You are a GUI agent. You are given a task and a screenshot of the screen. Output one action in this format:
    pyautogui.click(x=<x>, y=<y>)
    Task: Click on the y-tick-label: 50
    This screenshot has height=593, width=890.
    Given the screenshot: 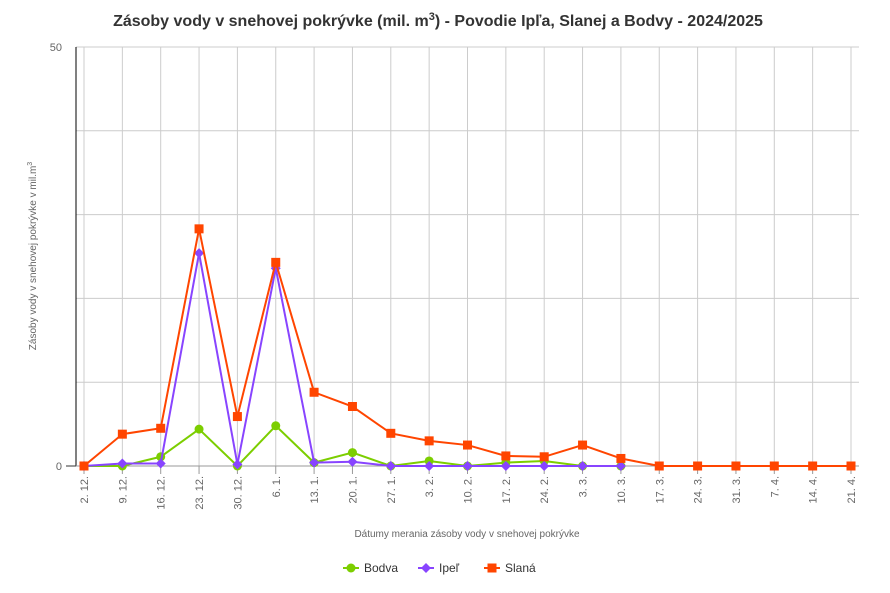 What is the action you would take?
    pyautogui.click(x=56, y=48)
    